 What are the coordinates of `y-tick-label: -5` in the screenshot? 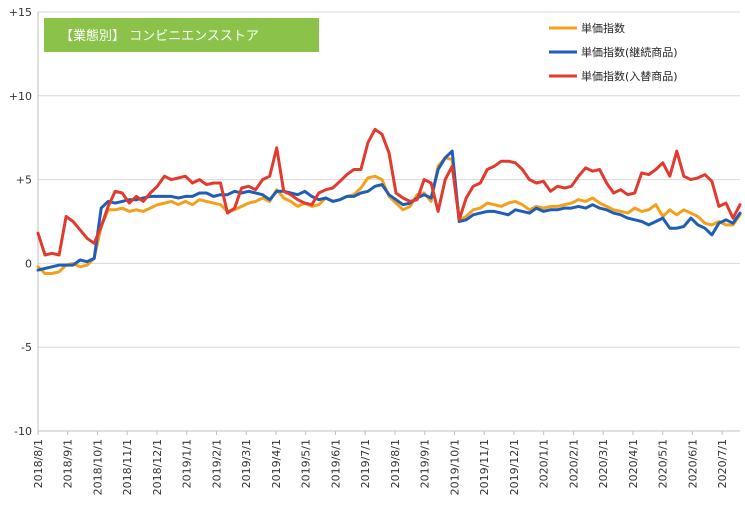 It's located at (26, 347).